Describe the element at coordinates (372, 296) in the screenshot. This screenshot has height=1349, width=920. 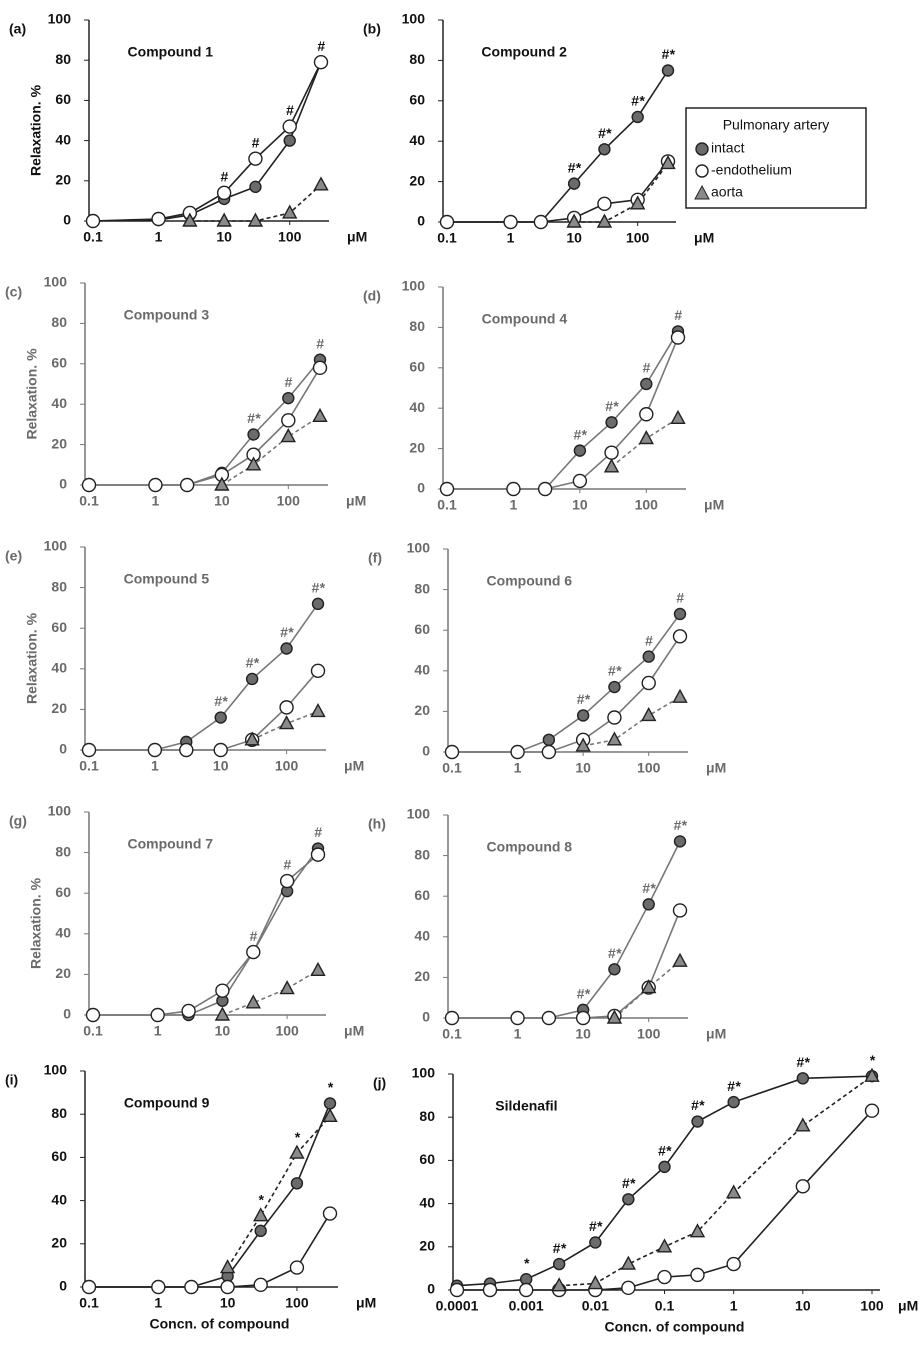
I see `panel-label: (d)` at that location.